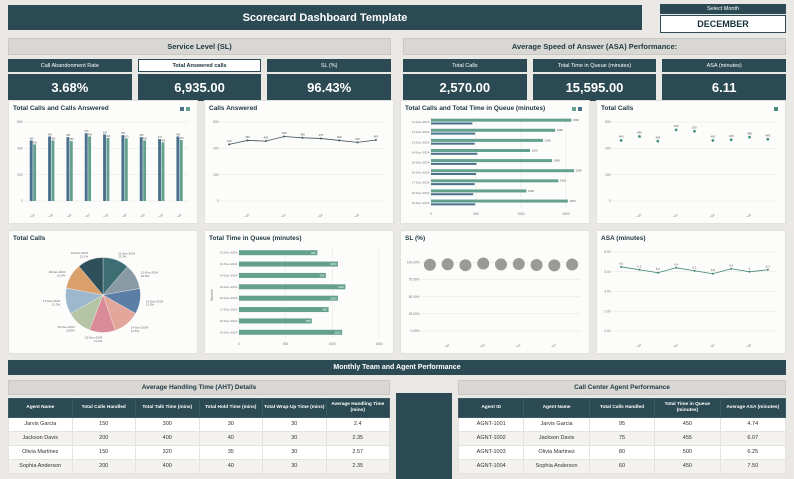 This screenshot has height=479, width=794. I want to click on select-month-button: Select Month, so click(723, 9).